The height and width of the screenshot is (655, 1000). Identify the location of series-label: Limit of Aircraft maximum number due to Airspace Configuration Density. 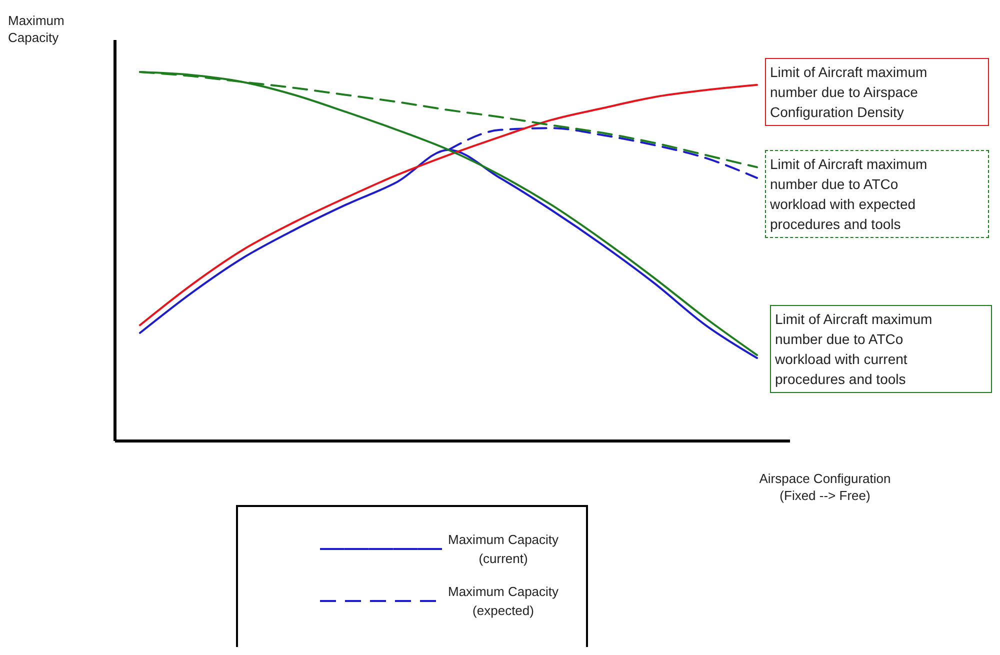
(877, 92).